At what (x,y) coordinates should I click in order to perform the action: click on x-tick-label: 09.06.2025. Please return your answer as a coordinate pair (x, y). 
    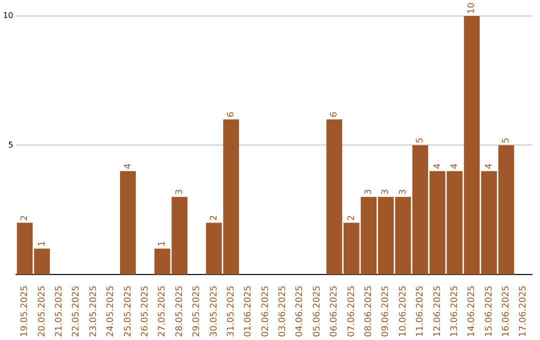
    Looking at the image, I should click on (386, 311).